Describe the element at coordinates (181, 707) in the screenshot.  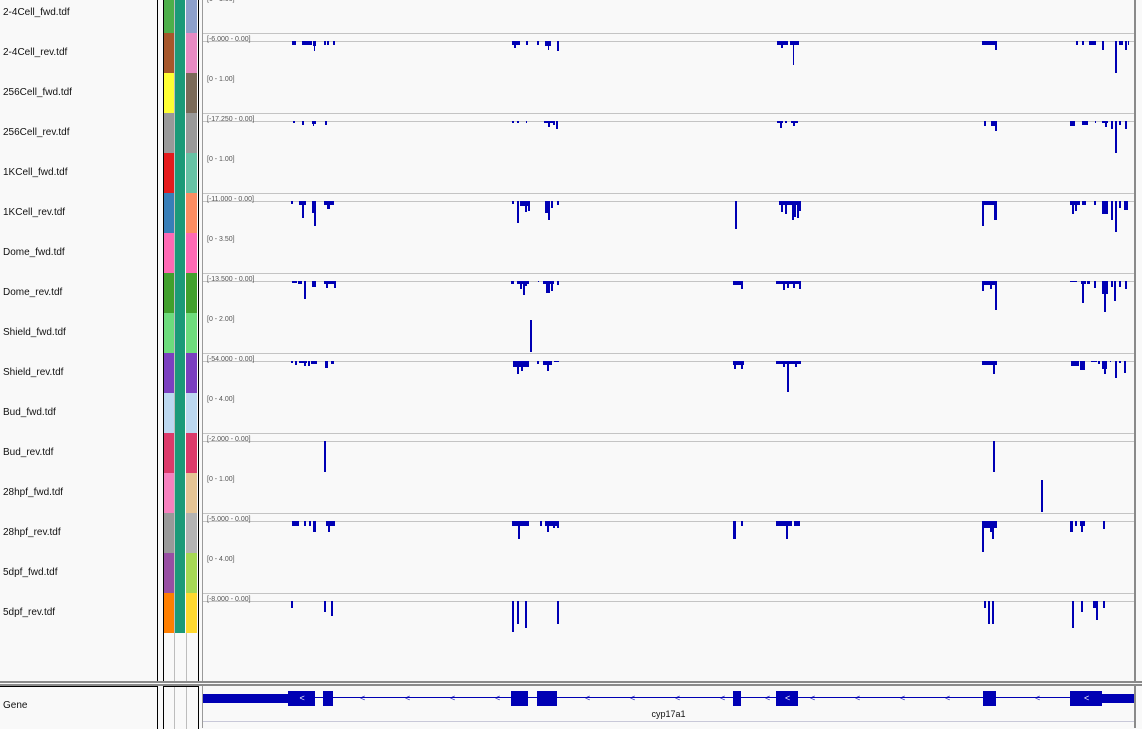
I see `gene-attribute-panel` at that location.